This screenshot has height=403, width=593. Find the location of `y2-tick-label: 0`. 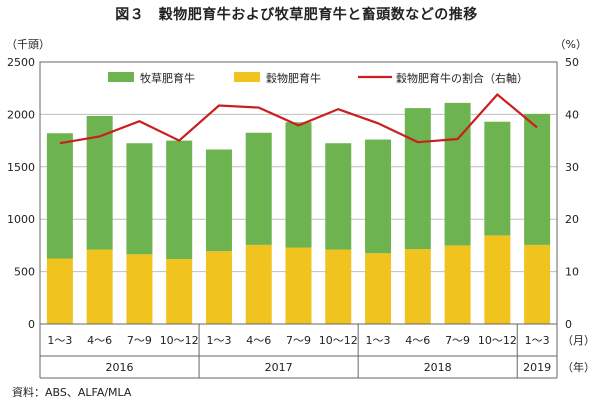

y2-tick-label: 0 is located at coordinates (568, 324).